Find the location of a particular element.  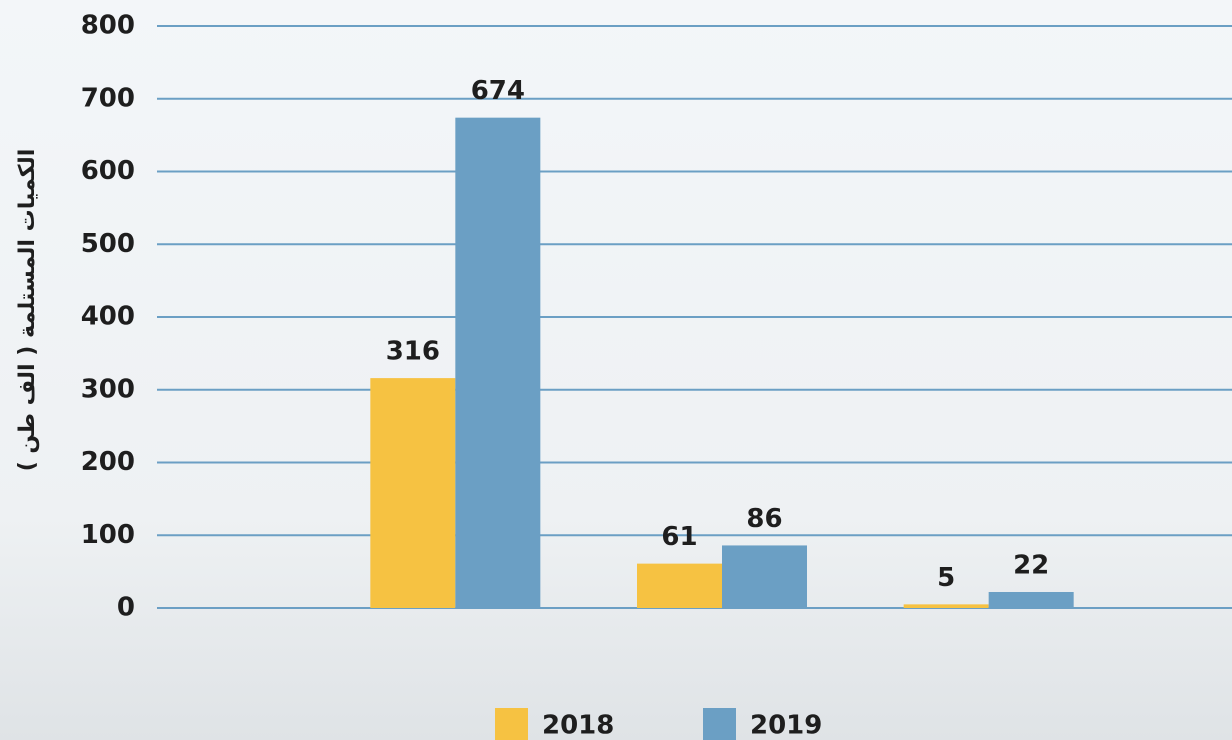

y-tick-label: 500 is located at coordinates (108, 244).